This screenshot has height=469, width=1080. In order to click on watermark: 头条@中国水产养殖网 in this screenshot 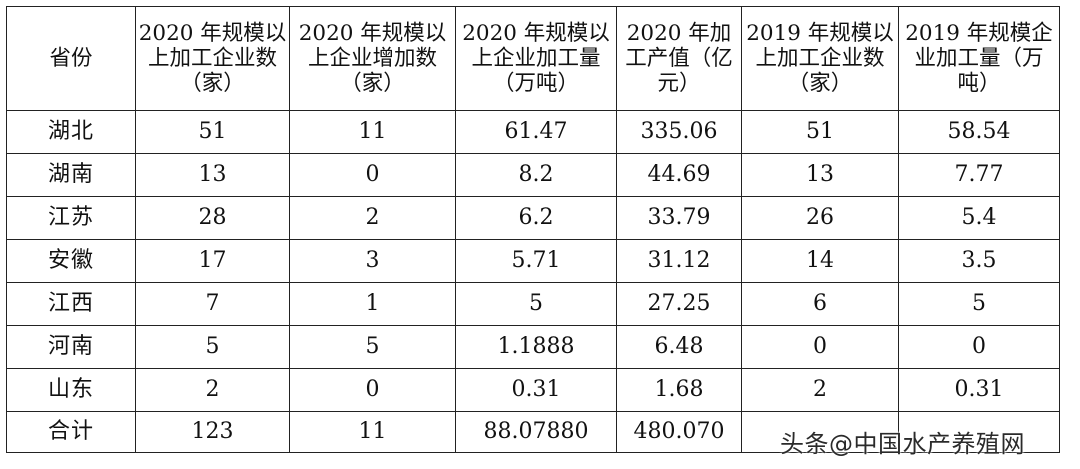, I will do `click(902, 444)`.